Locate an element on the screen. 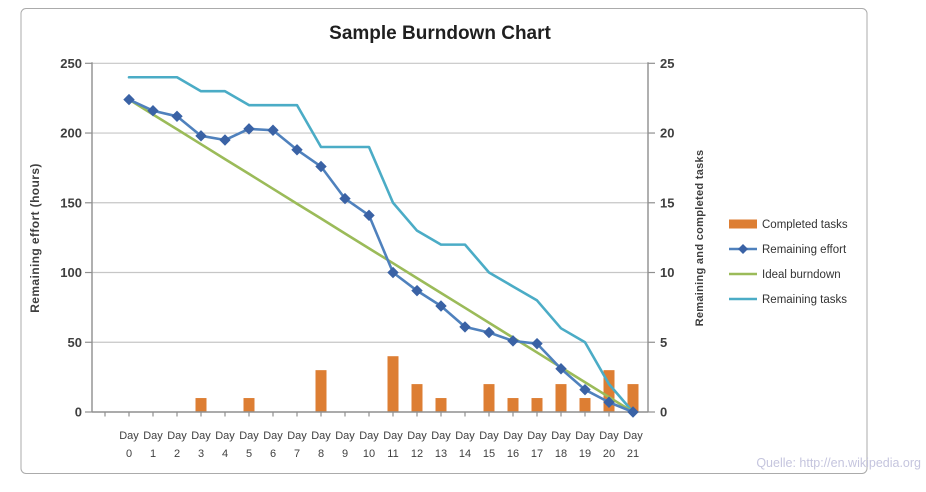  right-axis-title: Remaining and completed tasks is located at coordinates (700, 238).